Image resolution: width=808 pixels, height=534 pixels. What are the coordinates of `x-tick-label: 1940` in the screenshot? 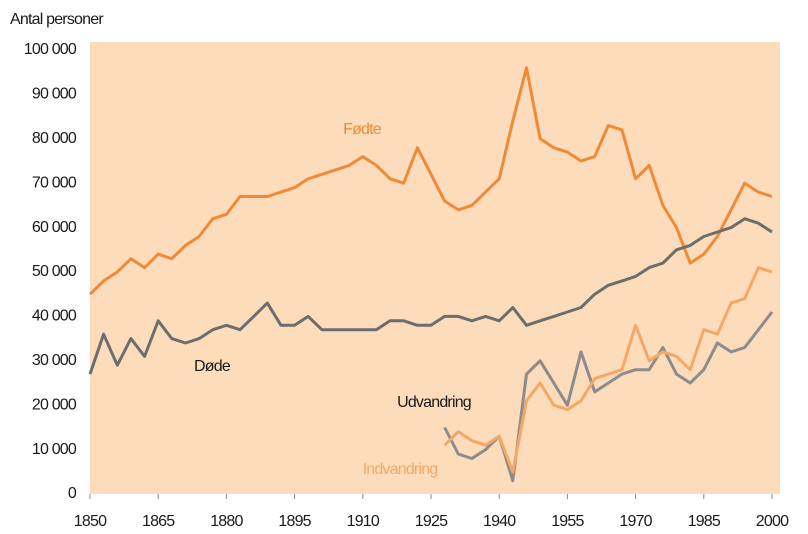 It's located at (499, 521).